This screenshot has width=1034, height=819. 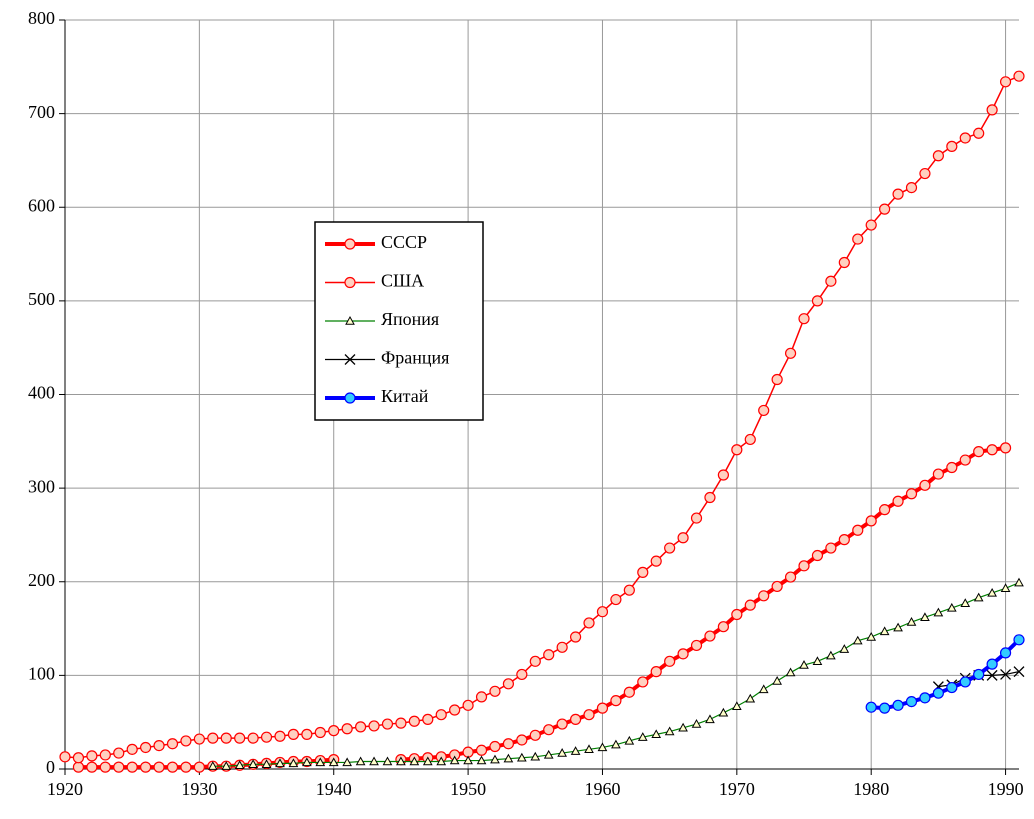 I want to click on x-tick-label: 1920, so click(x=65, y=789).